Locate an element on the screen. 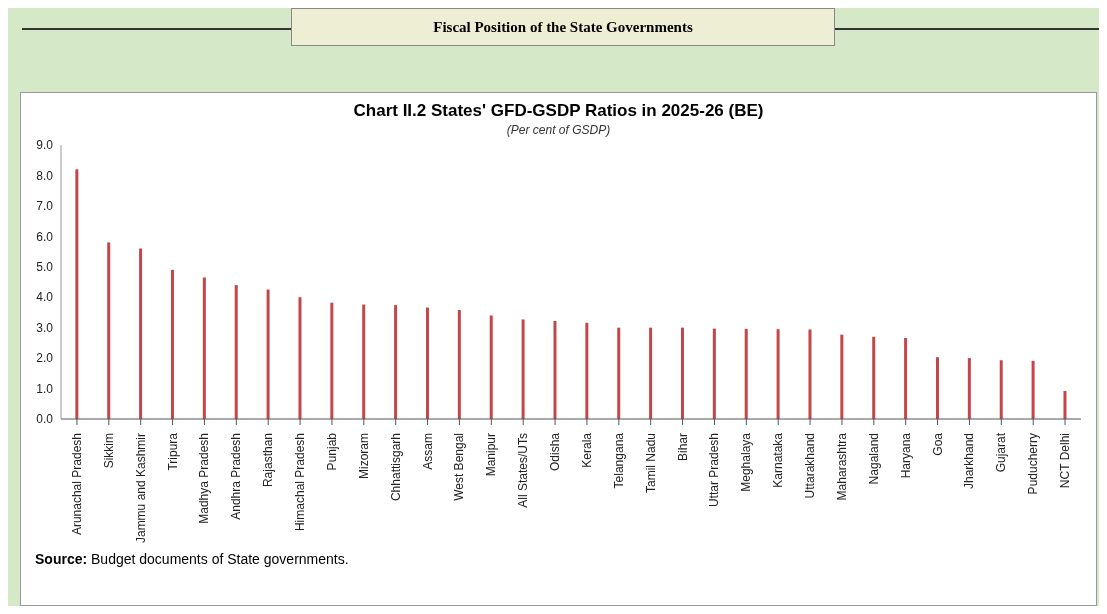  x-tick-label: Uttarakhand is located at coordinates (810, 466).